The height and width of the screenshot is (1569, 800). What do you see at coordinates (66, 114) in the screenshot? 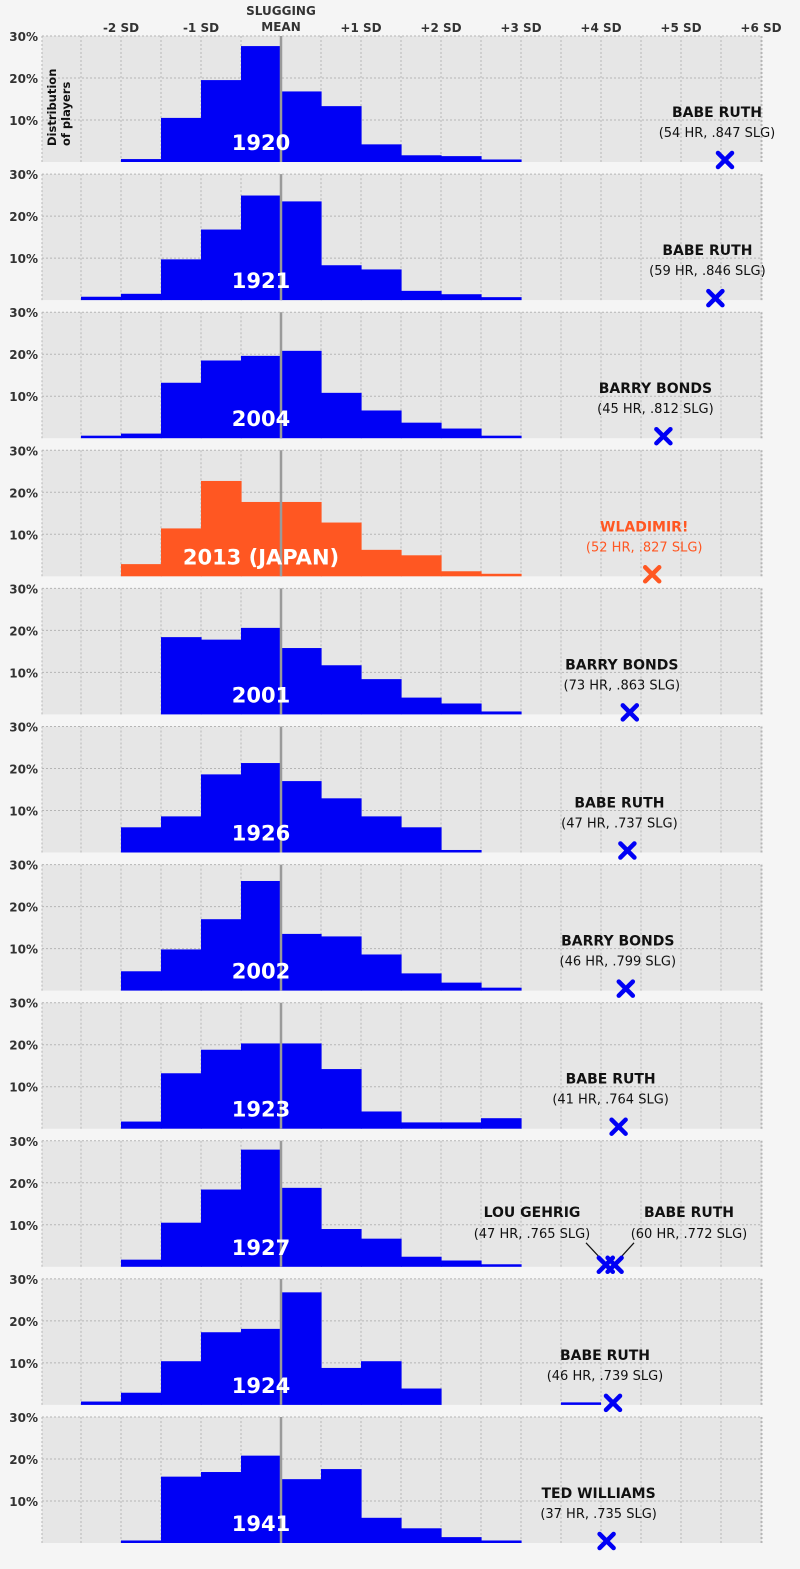
I see `y-axis-title-line2: of players` at bounding box center [66, 114].